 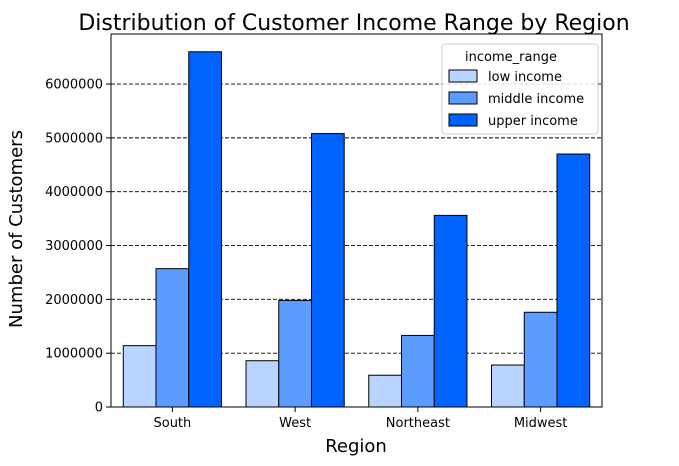 What do you see at coordinates (74, 85) in the screenshot?
I see `y-tick-label: 6000000` at bounding box center [74, 85].